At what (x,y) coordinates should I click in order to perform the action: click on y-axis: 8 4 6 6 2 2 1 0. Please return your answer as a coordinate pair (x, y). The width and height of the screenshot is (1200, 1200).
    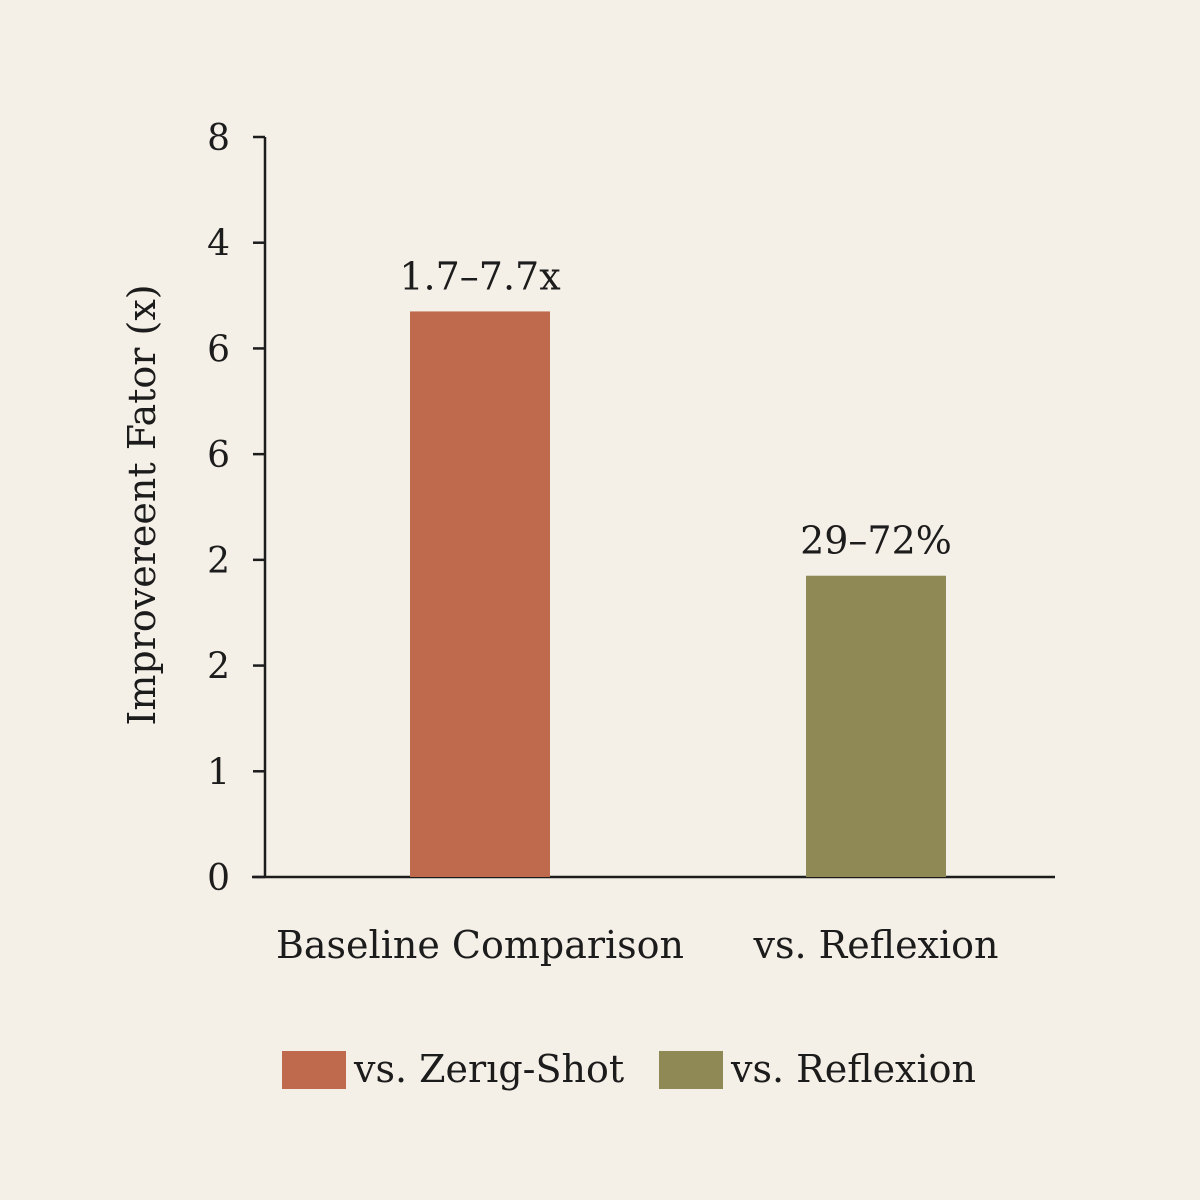
    Looking at the image, I should click on (237, 508).